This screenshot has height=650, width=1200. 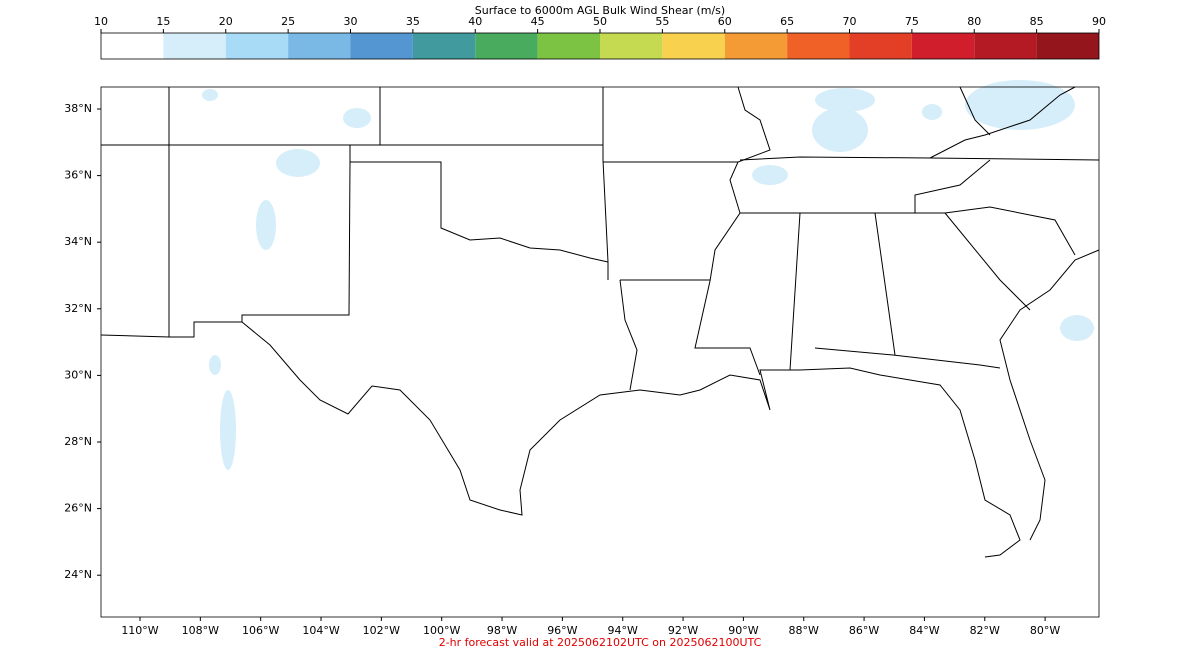 I want to click on colorbar-tick-label: 75, so click(x=912, y=21).